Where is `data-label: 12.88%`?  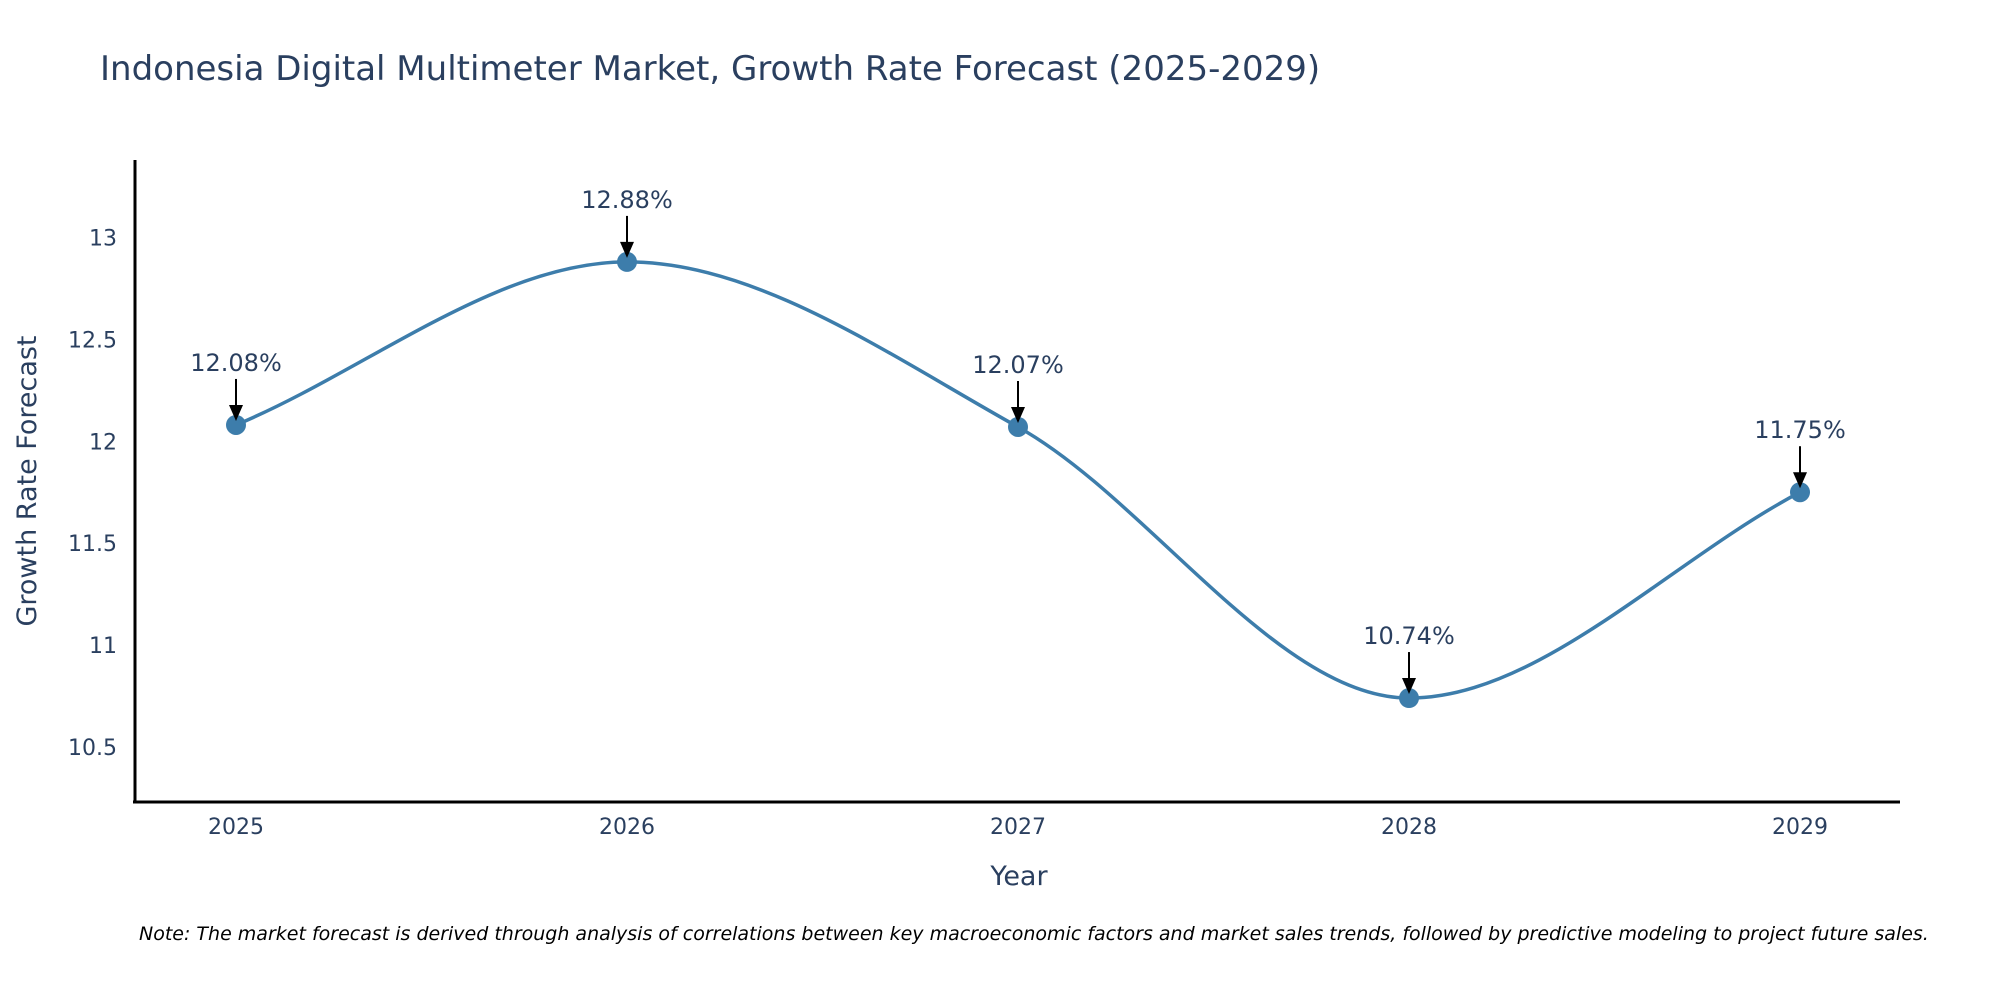
data-label: 12.88% is located at coordinates (627, 200).